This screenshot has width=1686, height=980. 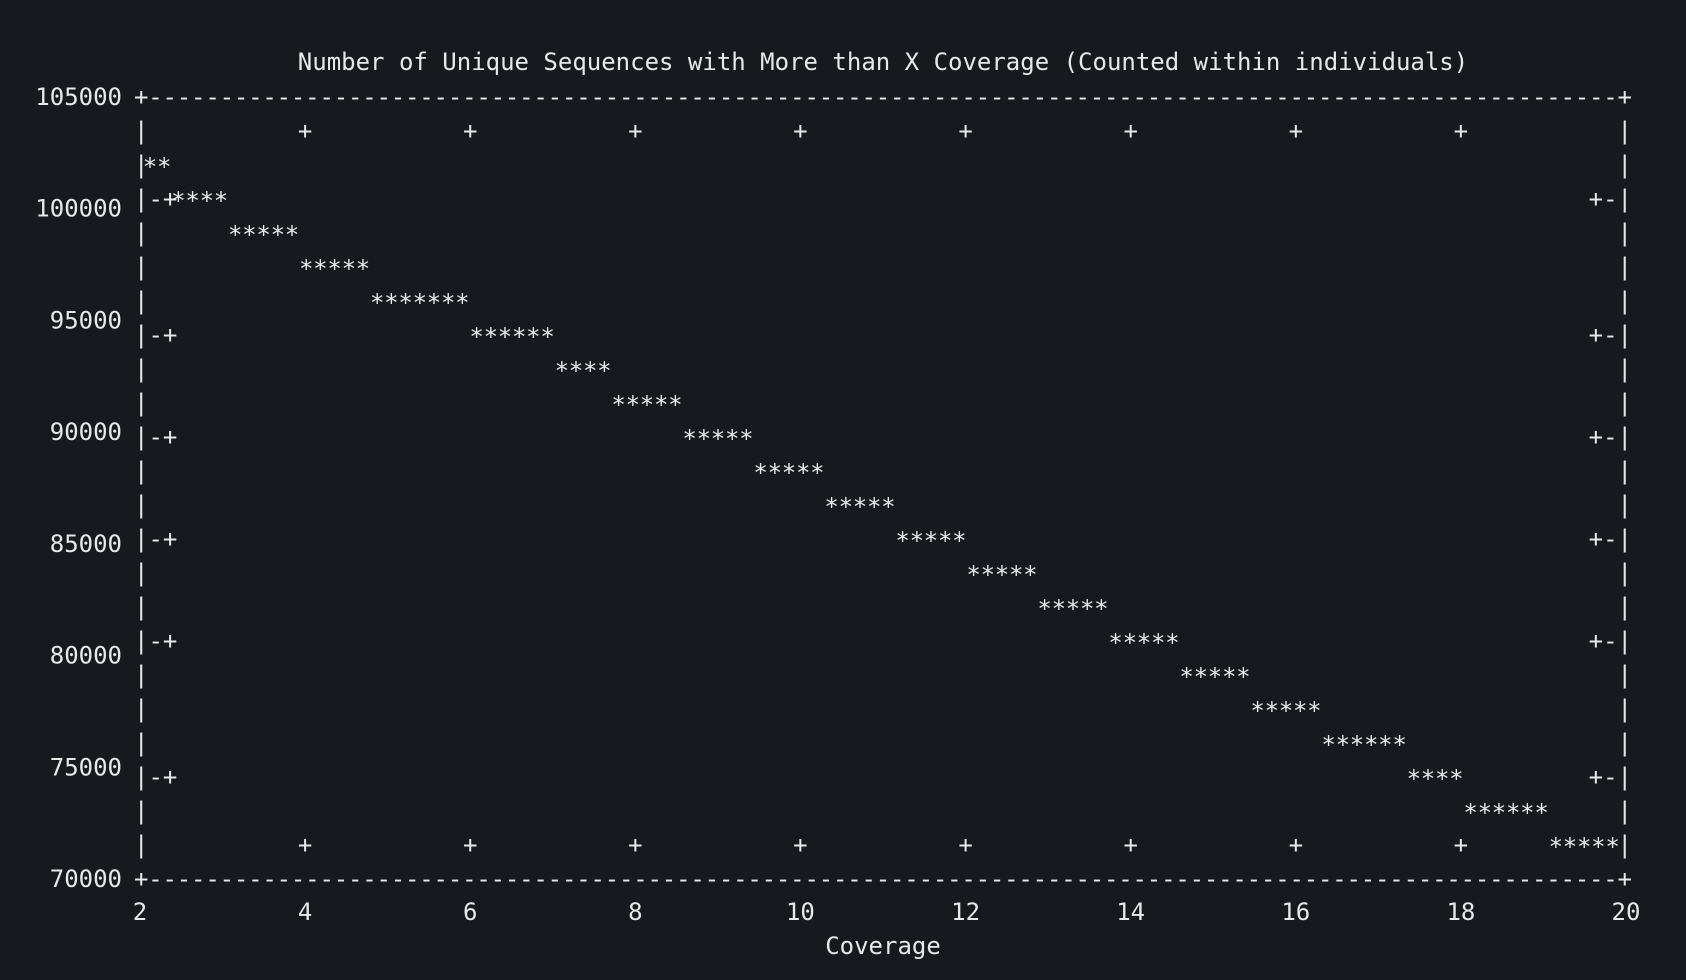 What do you see at coordinates (86, 432) in the screenshot?
I see `y-tick-label: 90000` at bounding box center [86, 432].